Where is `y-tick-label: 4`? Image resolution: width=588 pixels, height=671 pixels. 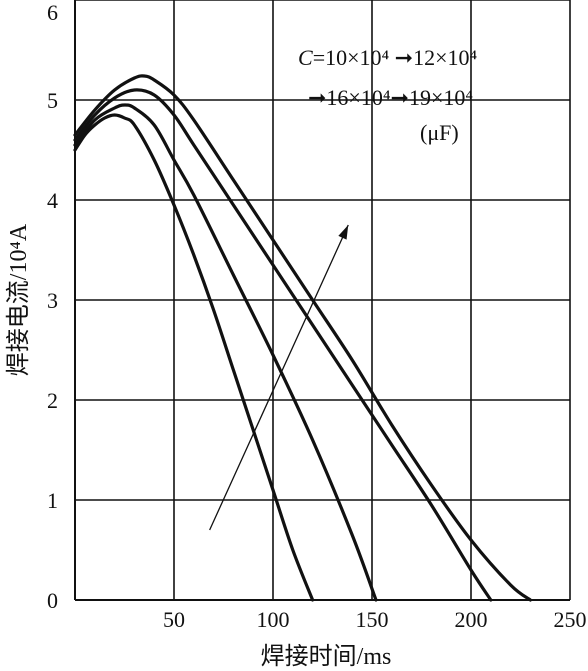
y-tick-label: 4 is located at coordinates (52, 200).